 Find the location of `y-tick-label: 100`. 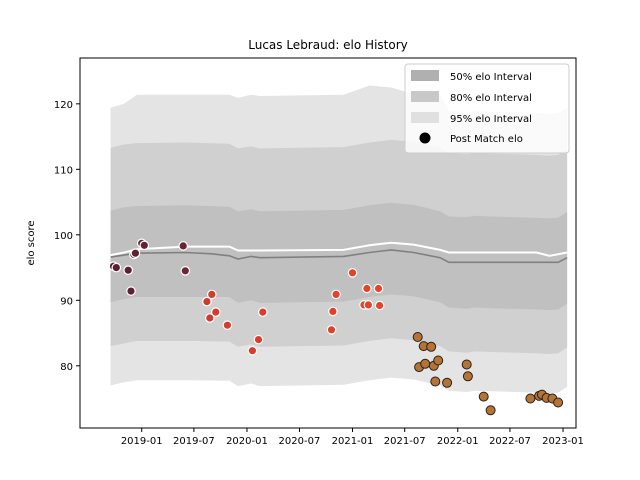

y-tick-label: 100 is located at coordinates (63, 236).